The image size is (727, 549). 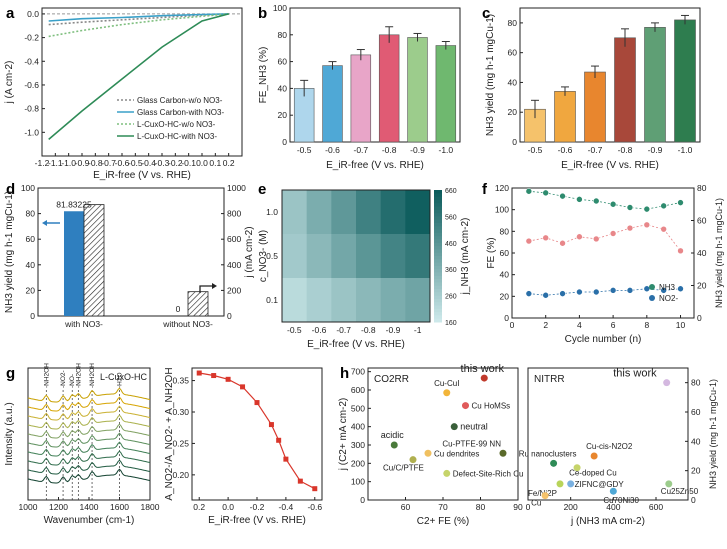 What do you see at coordinates (491, 252) in the screenshot?
I see `panel-f-ylabel: FE (%)` at bounding box center [491, 252].